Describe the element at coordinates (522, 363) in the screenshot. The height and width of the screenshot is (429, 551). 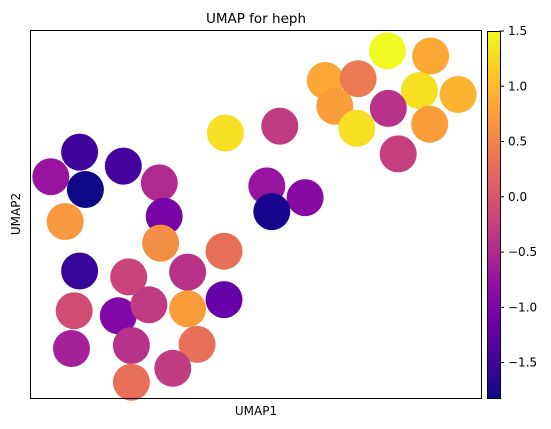
I see `colorbar-tick-label: −1.5` at that location.